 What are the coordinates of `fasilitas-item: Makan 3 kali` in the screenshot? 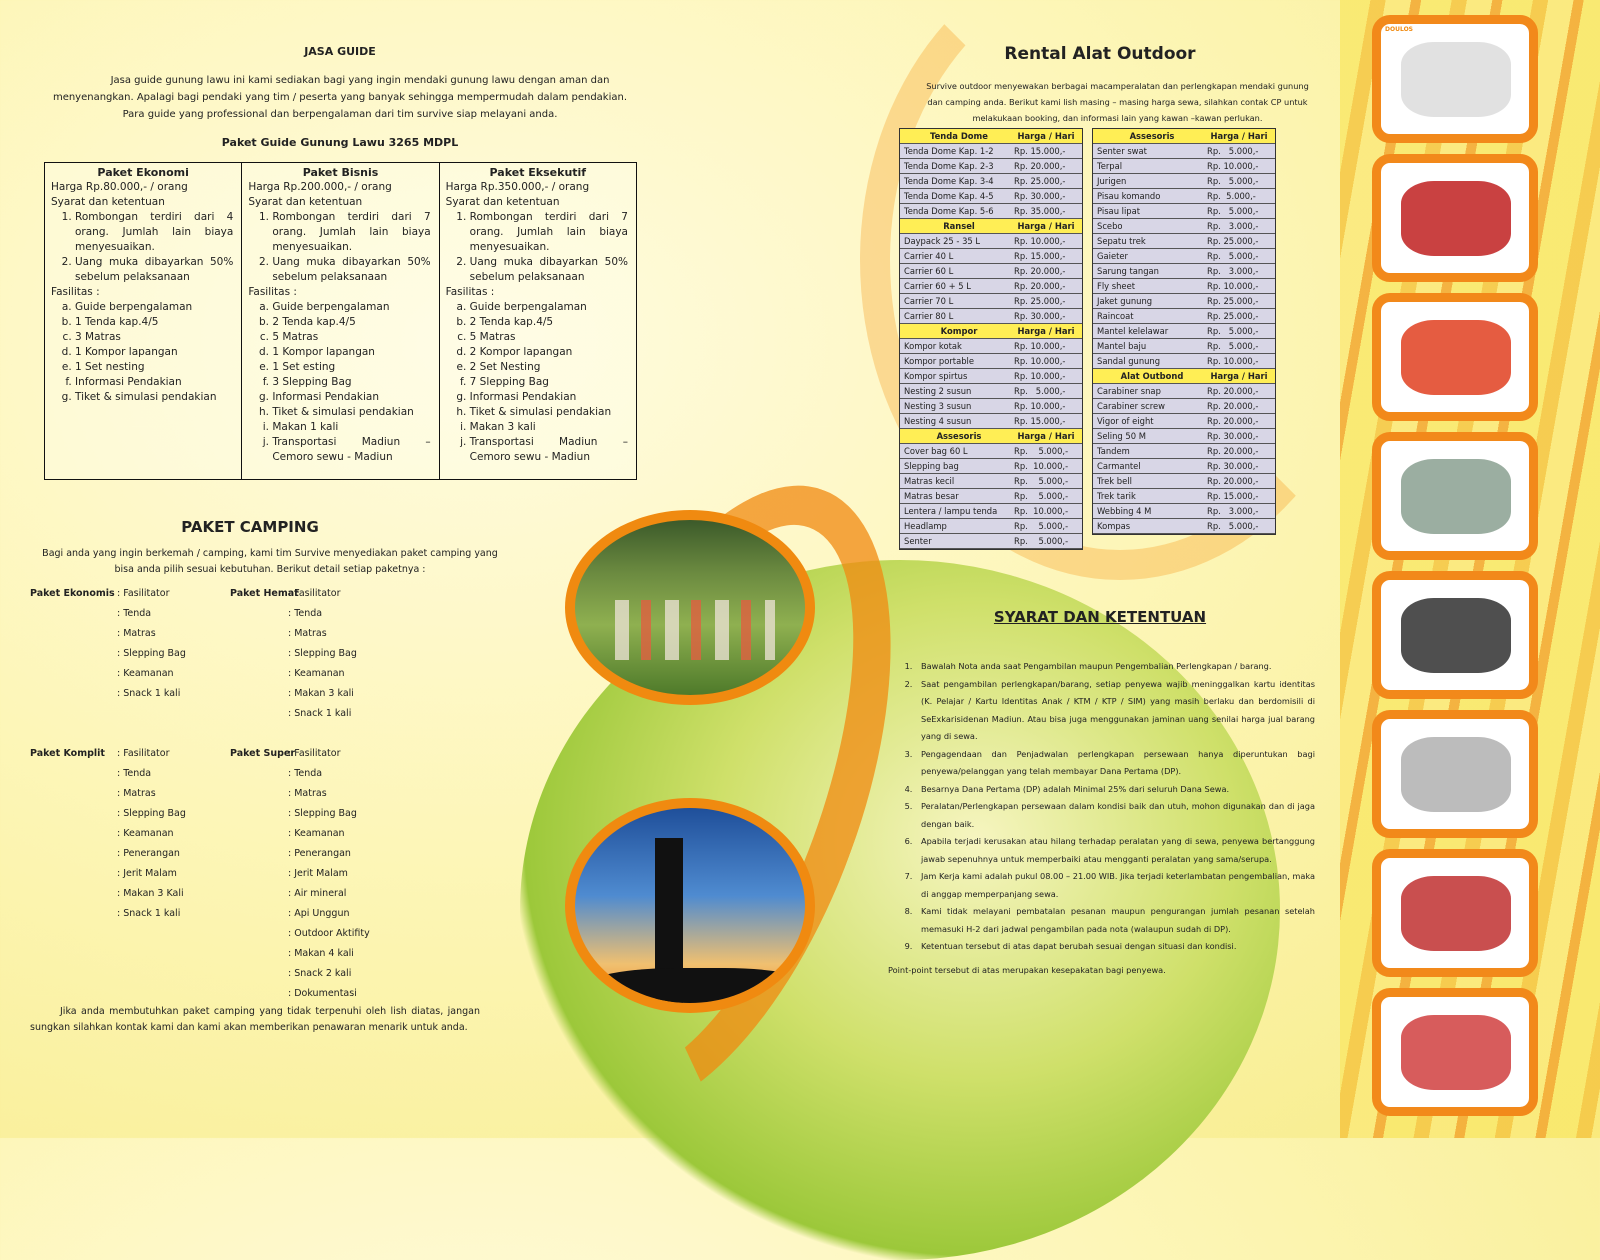 It's located at (549, 427).